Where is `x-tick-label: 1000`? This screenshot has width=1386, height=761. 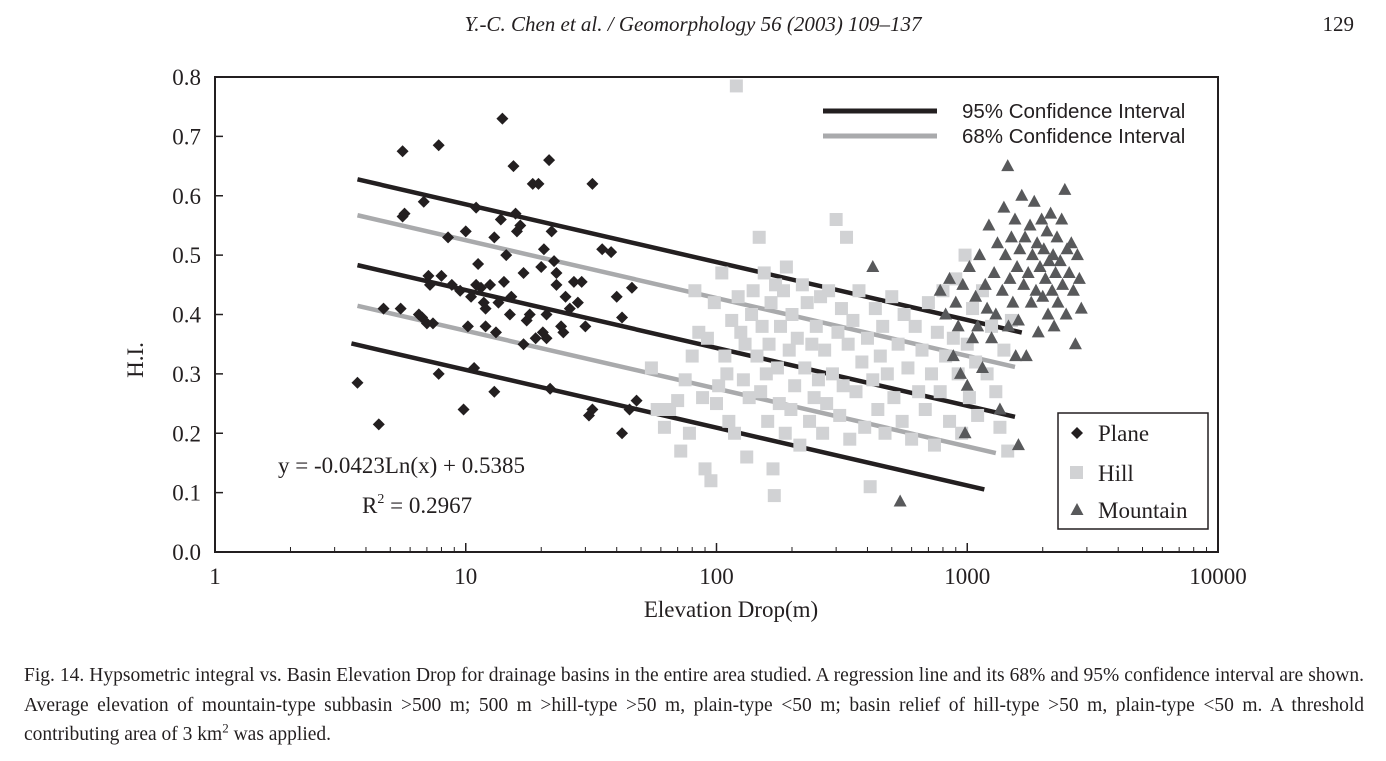 x-tick-label: 1000 is located at coordinates (967, 576).